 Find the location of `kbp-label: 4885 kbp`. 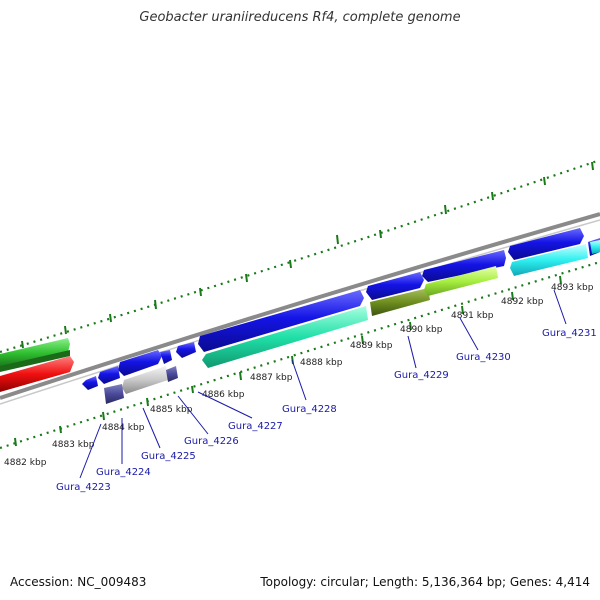

kbp-label: 4885 kbp is located at coordinates (171, 410).